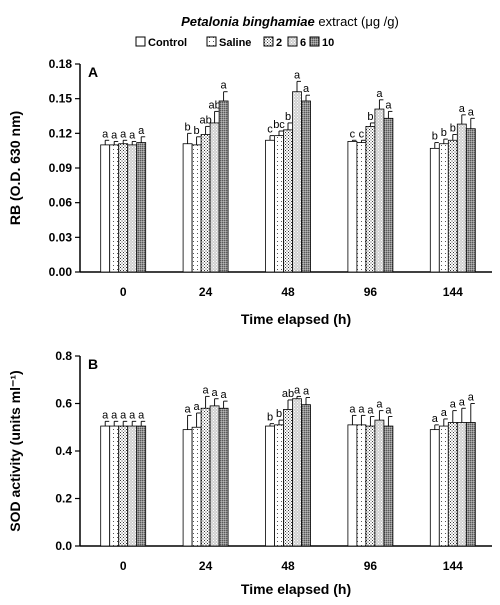  Describe the element at coordinates (248, 21) in the screenshot. I see `species-name: Petalonia binghamiae` at that location.